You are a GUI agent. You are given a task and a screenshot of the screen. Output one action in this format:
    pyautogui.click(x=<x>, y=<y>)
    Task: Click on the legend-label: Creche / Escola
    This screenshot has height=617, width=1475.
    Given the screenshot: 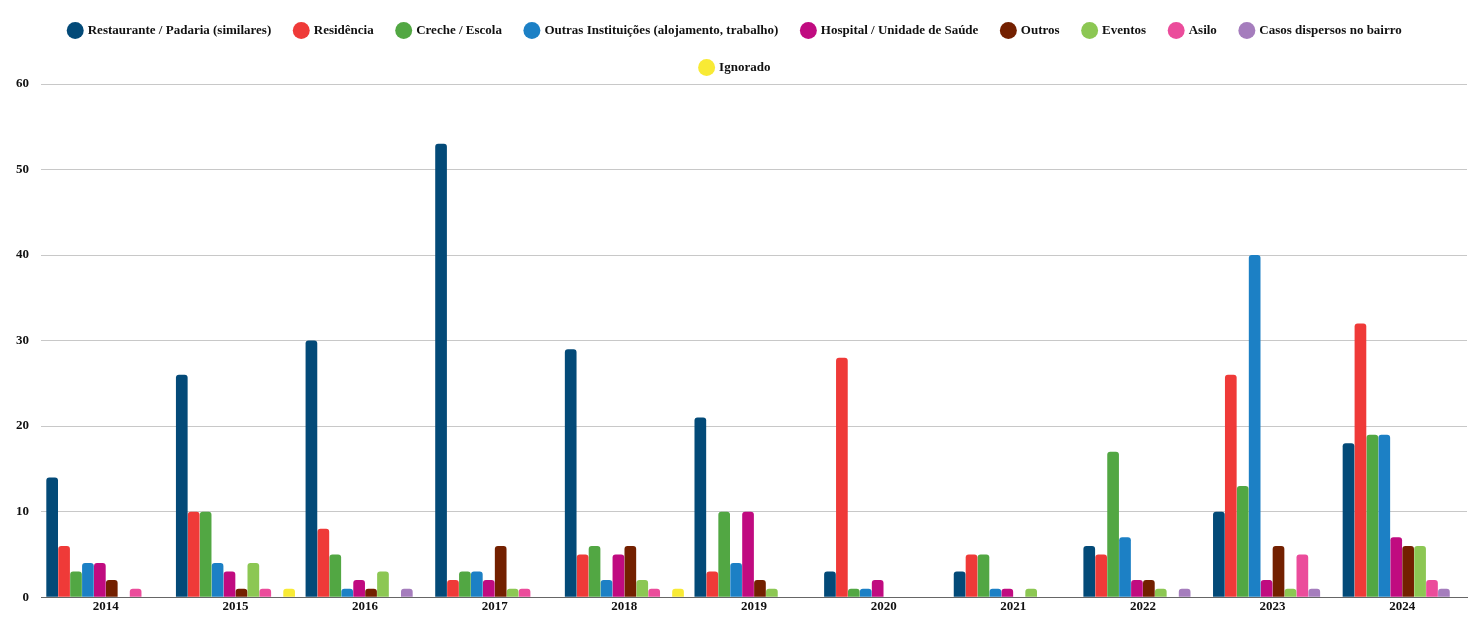 What is the action you would take?
    pyautogui.click(x=459, y=29)
    